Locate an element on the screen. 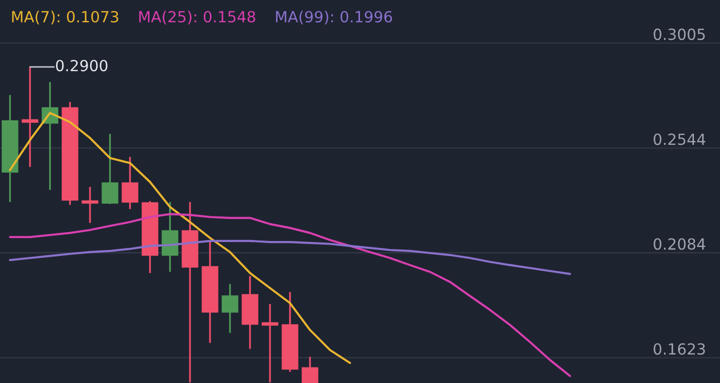 This screenshot has height=383, width=720. annotation: 0.2900 is located at coordinates (82, 66).